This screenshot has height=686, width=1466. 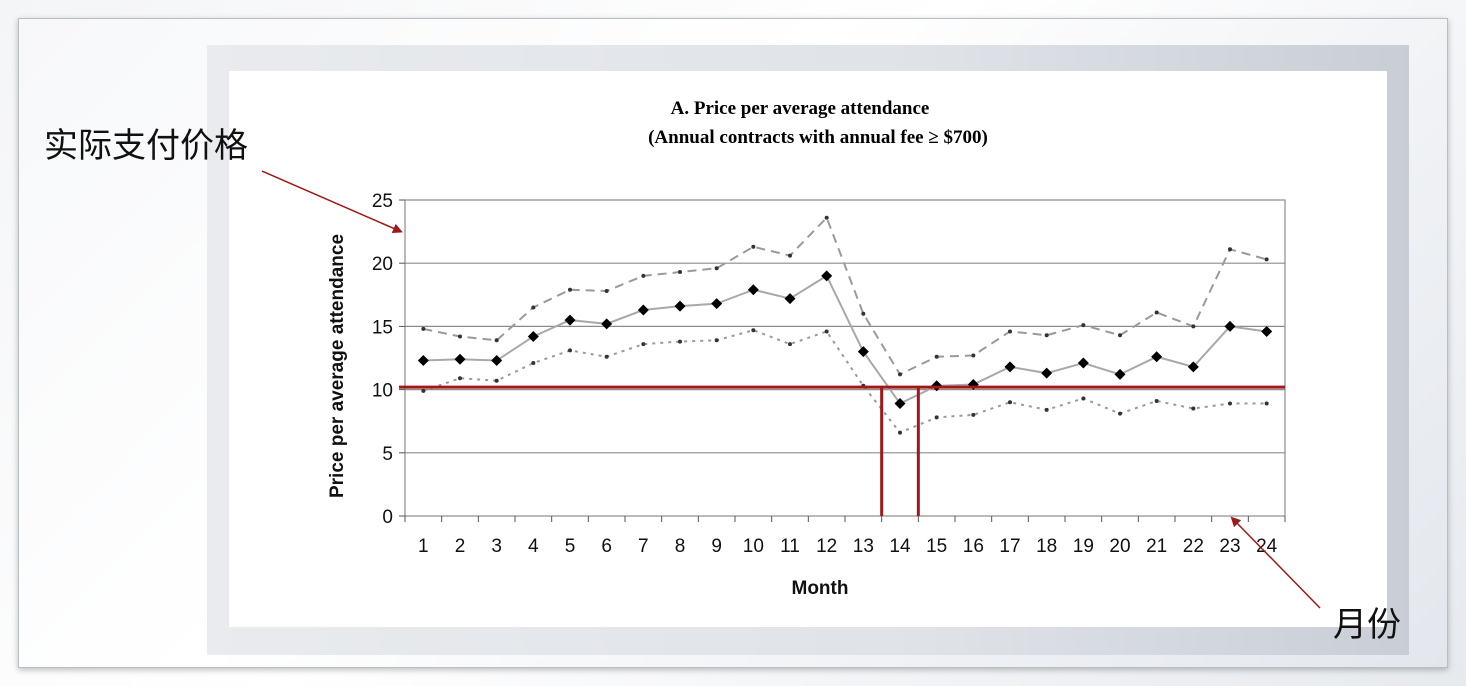 What do you see at coordinates (1083, 546) in the screenshot?
I see `x-tick-label: 19` at bounding box center [1083, 546].